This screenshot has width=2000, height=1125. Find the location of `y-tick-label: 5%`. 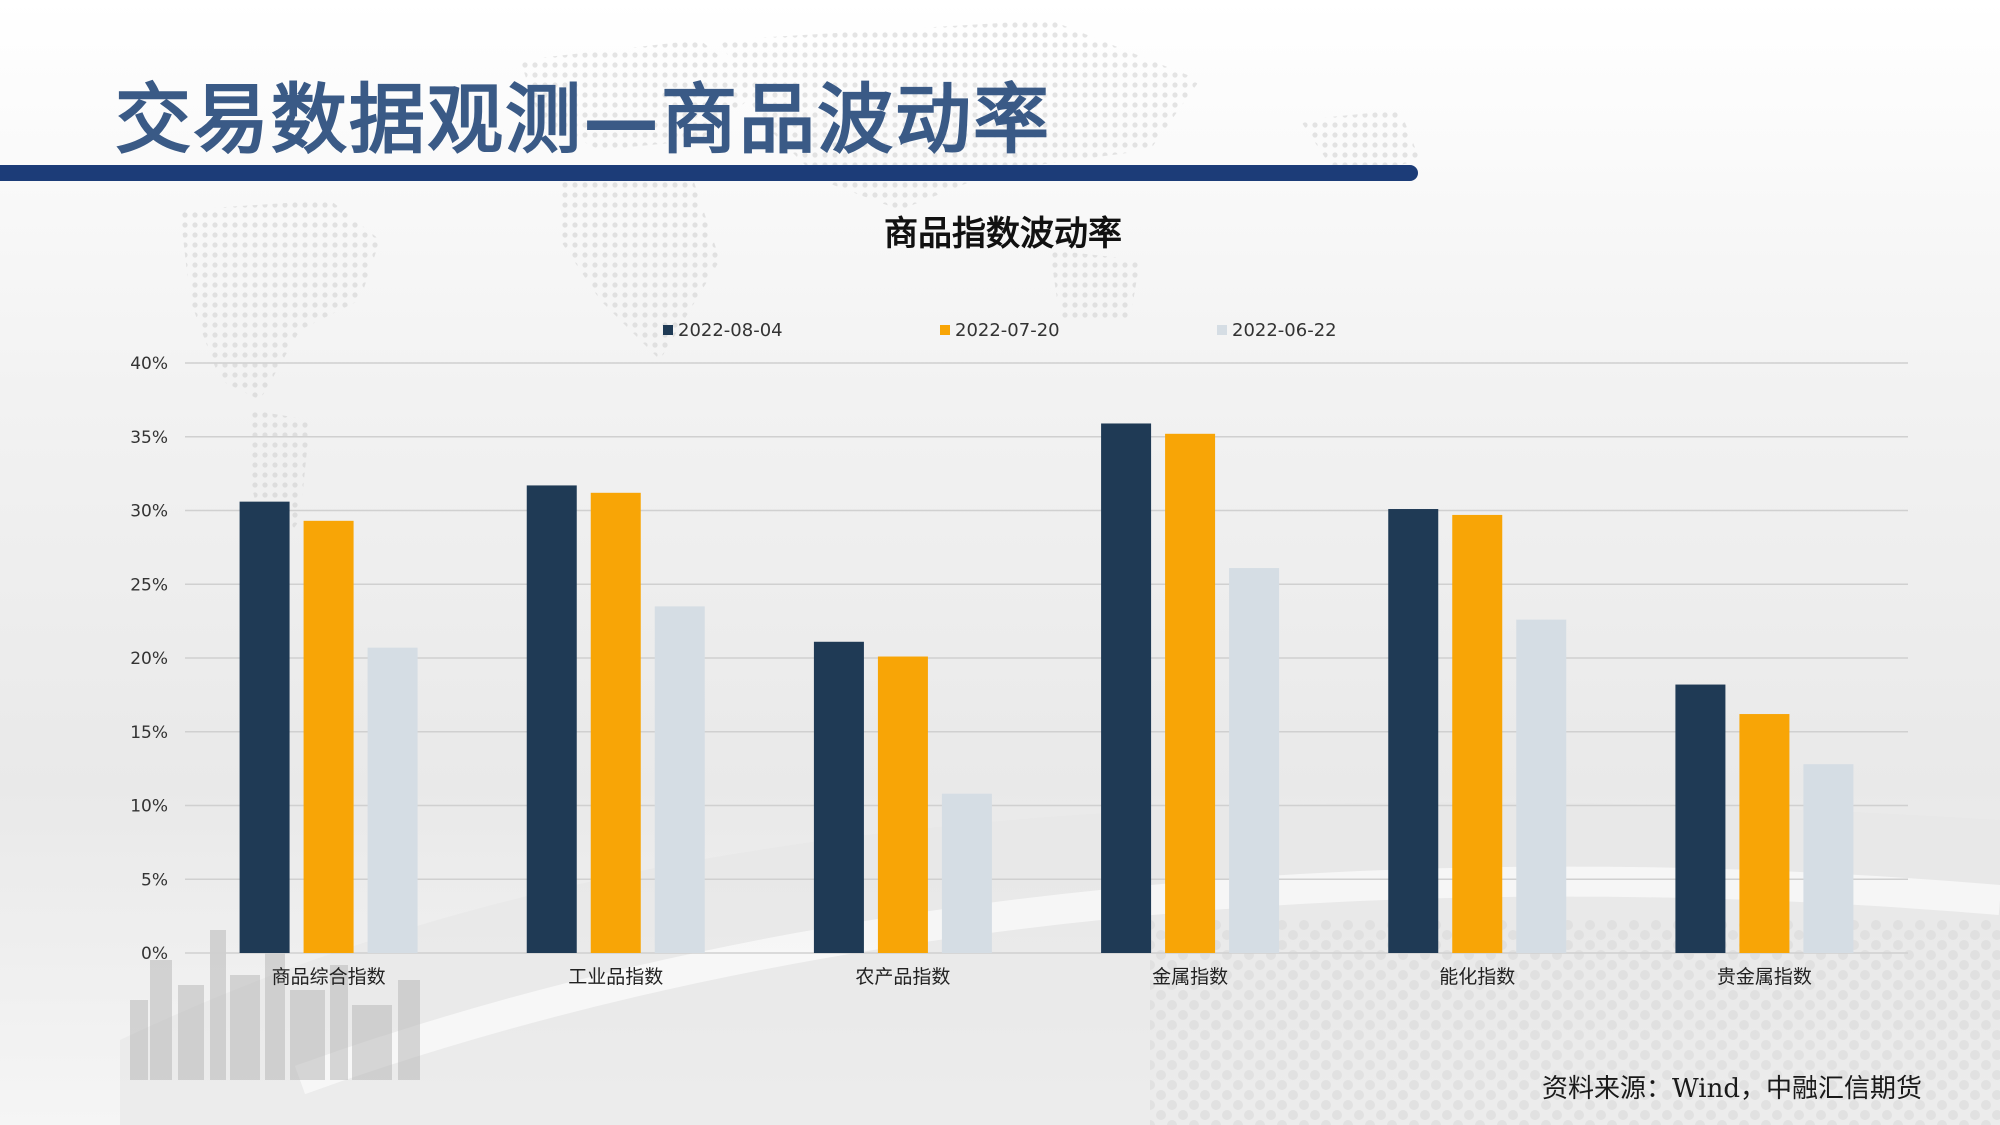

y-tick-label: 5% is located at coordinates (154, 880).